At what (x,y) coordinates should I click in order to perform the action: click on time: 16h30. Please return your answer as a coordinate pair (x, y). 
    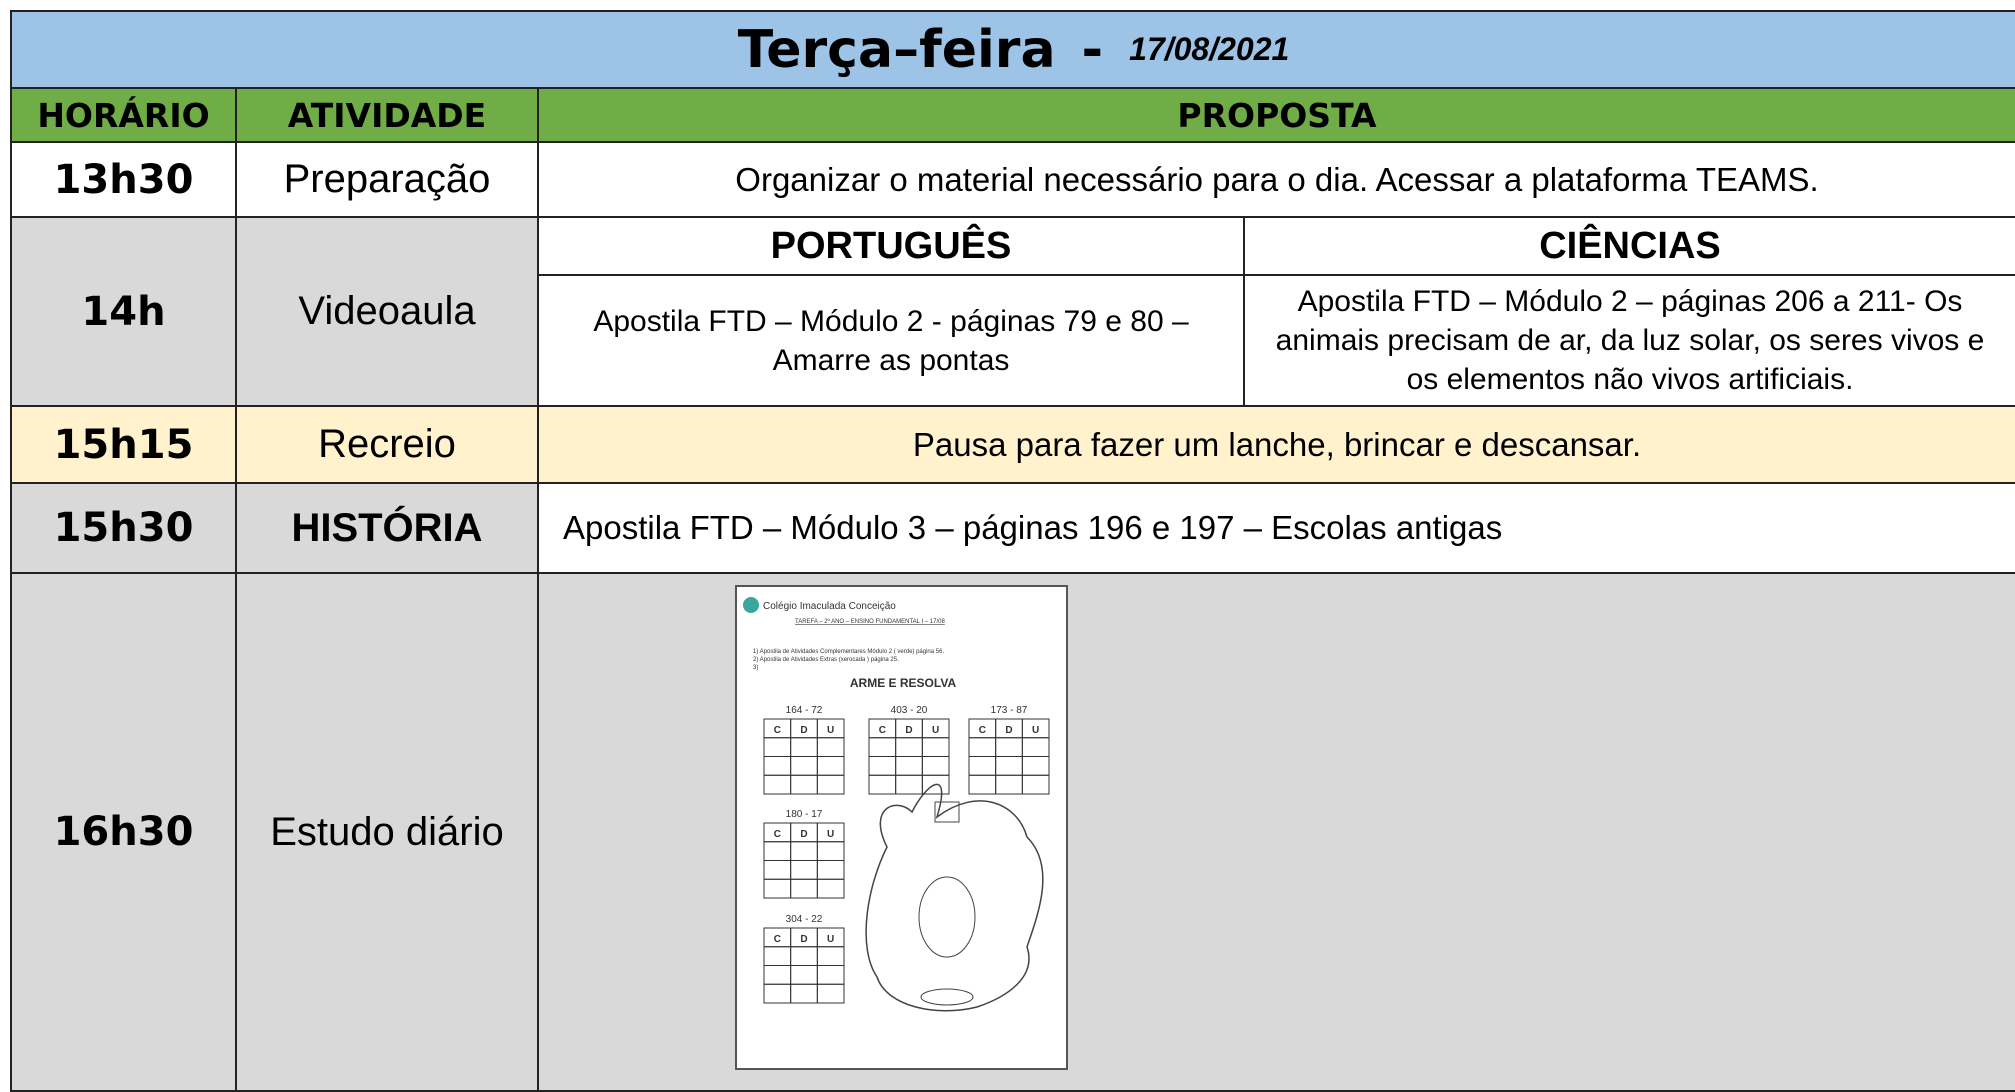
    Looking at the image, I should click on (123, 832).